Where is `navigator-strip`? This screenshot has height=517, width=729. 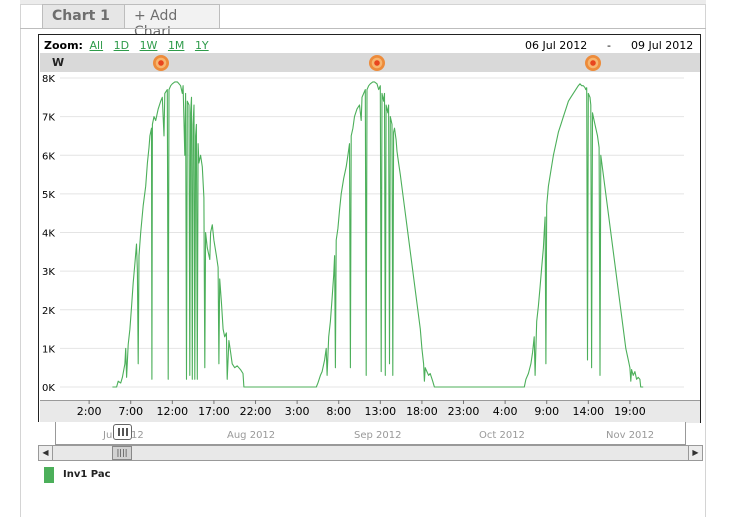 navigator-strip is located at coordinates (370, 433).